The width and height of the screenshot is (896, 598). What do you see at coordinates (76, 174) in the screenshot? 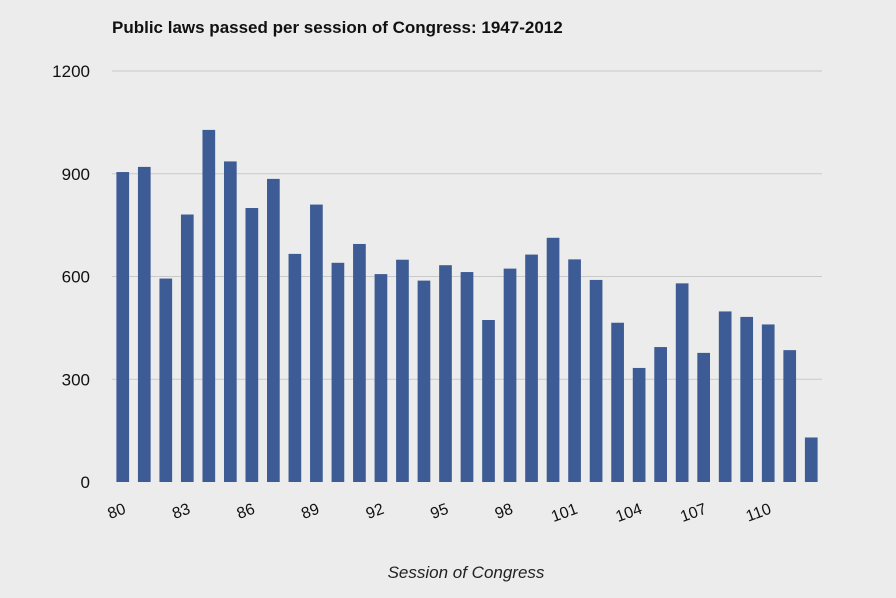
I see `y-tick-label: 900` at bounding box center [76, 174].